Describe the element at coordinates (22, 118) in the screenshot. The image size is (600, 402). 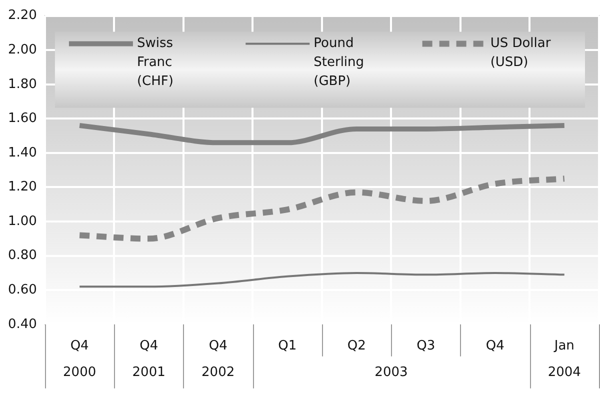
I see `y-tick-label: 1.60` at that location.